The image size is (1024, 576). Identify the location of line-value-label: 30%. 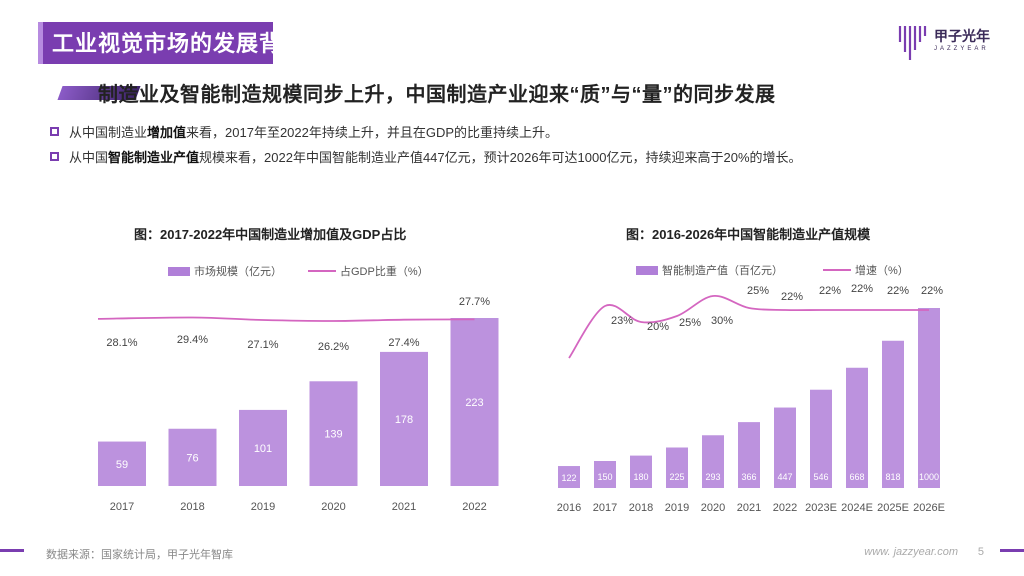
(722, 321).